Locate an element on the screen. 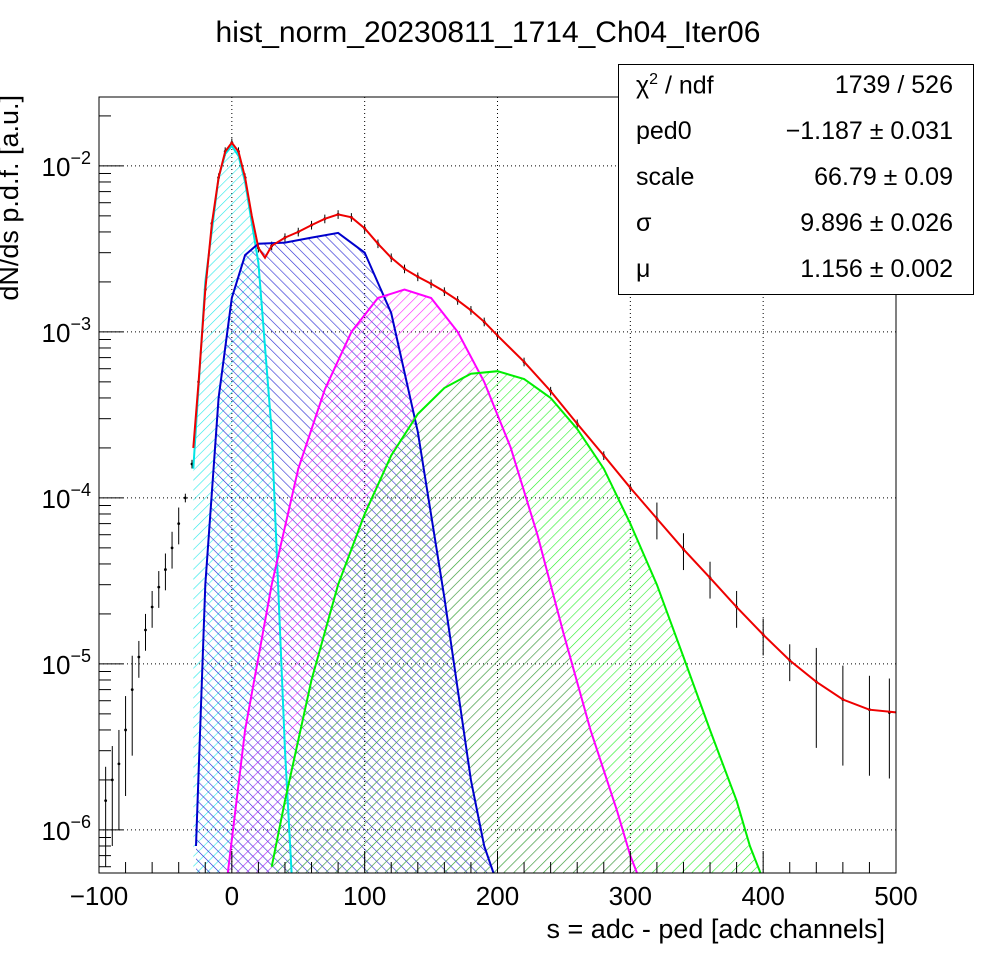 The height and width of the screenshot is (972, 996). stats-label-mu: μ is located at coordinates (643, 269).